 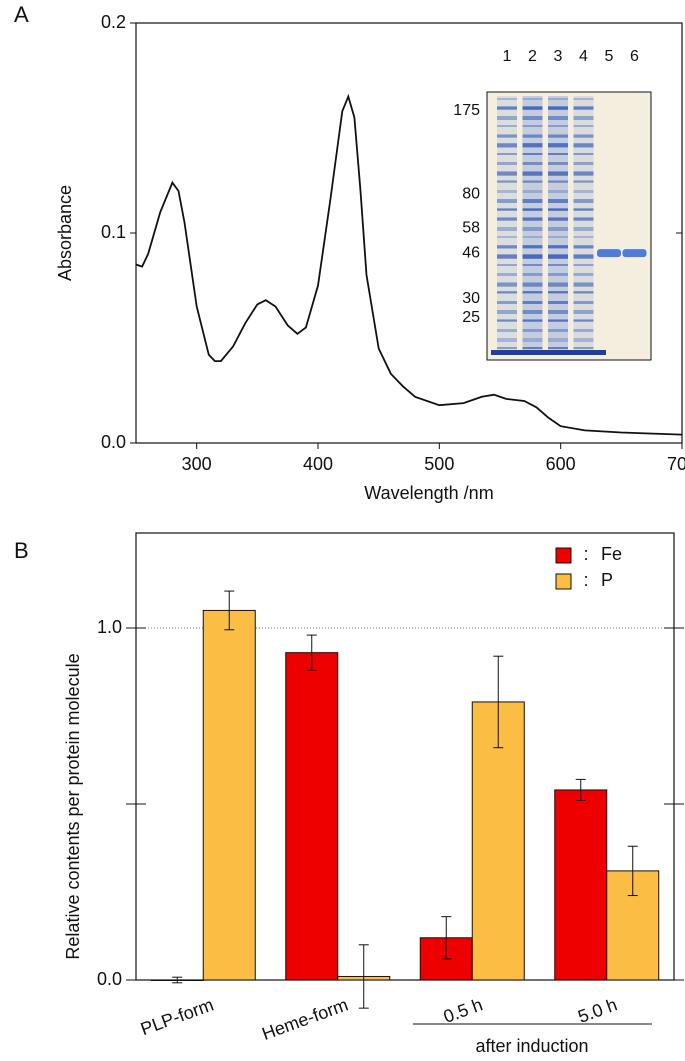 What do you see at coordinates (563, 581) in the screenshot?
I see `legend-swatch` at bounding box center [563, 581].